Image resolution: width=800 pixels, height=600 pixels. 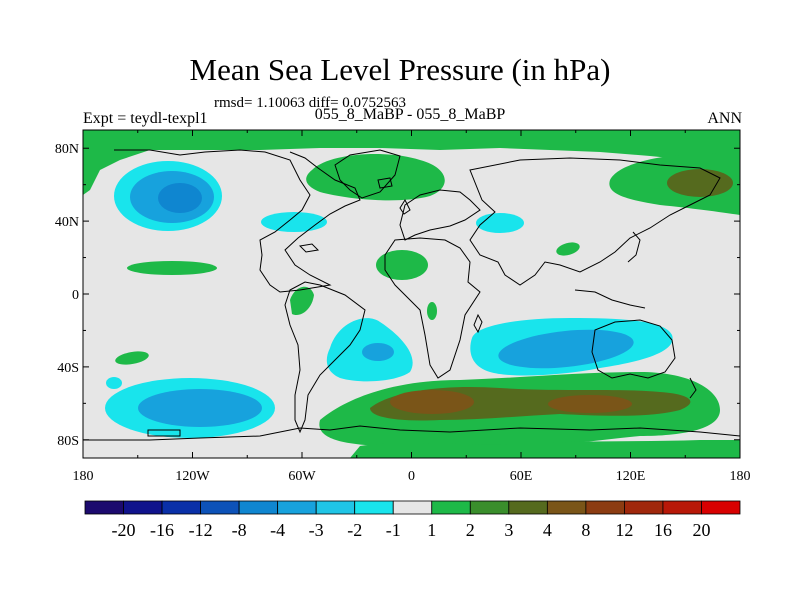 I want to click on y-tick-label: 80S, so click(x=68, y=441).